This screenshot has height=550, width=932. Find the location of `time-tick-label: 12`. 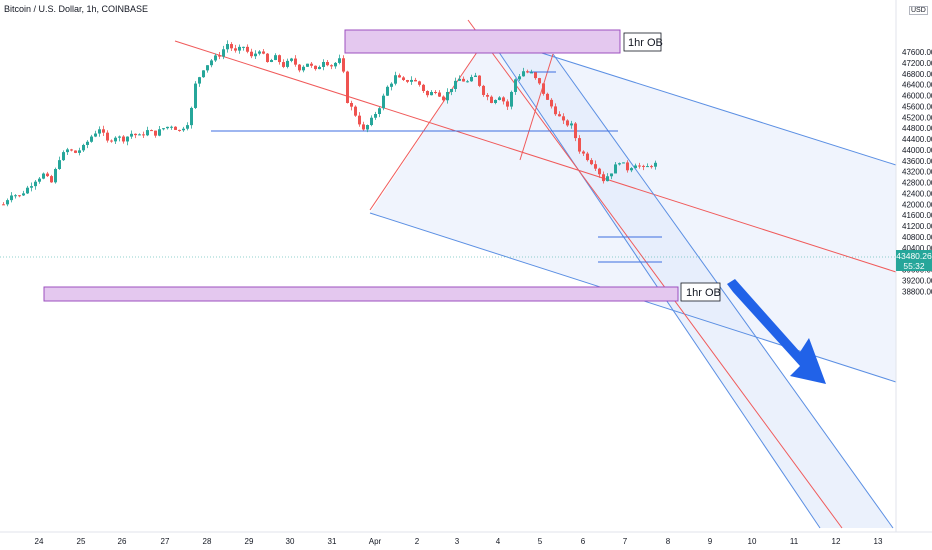

time-tick-label: 12 is located at coordinates (836, 541).